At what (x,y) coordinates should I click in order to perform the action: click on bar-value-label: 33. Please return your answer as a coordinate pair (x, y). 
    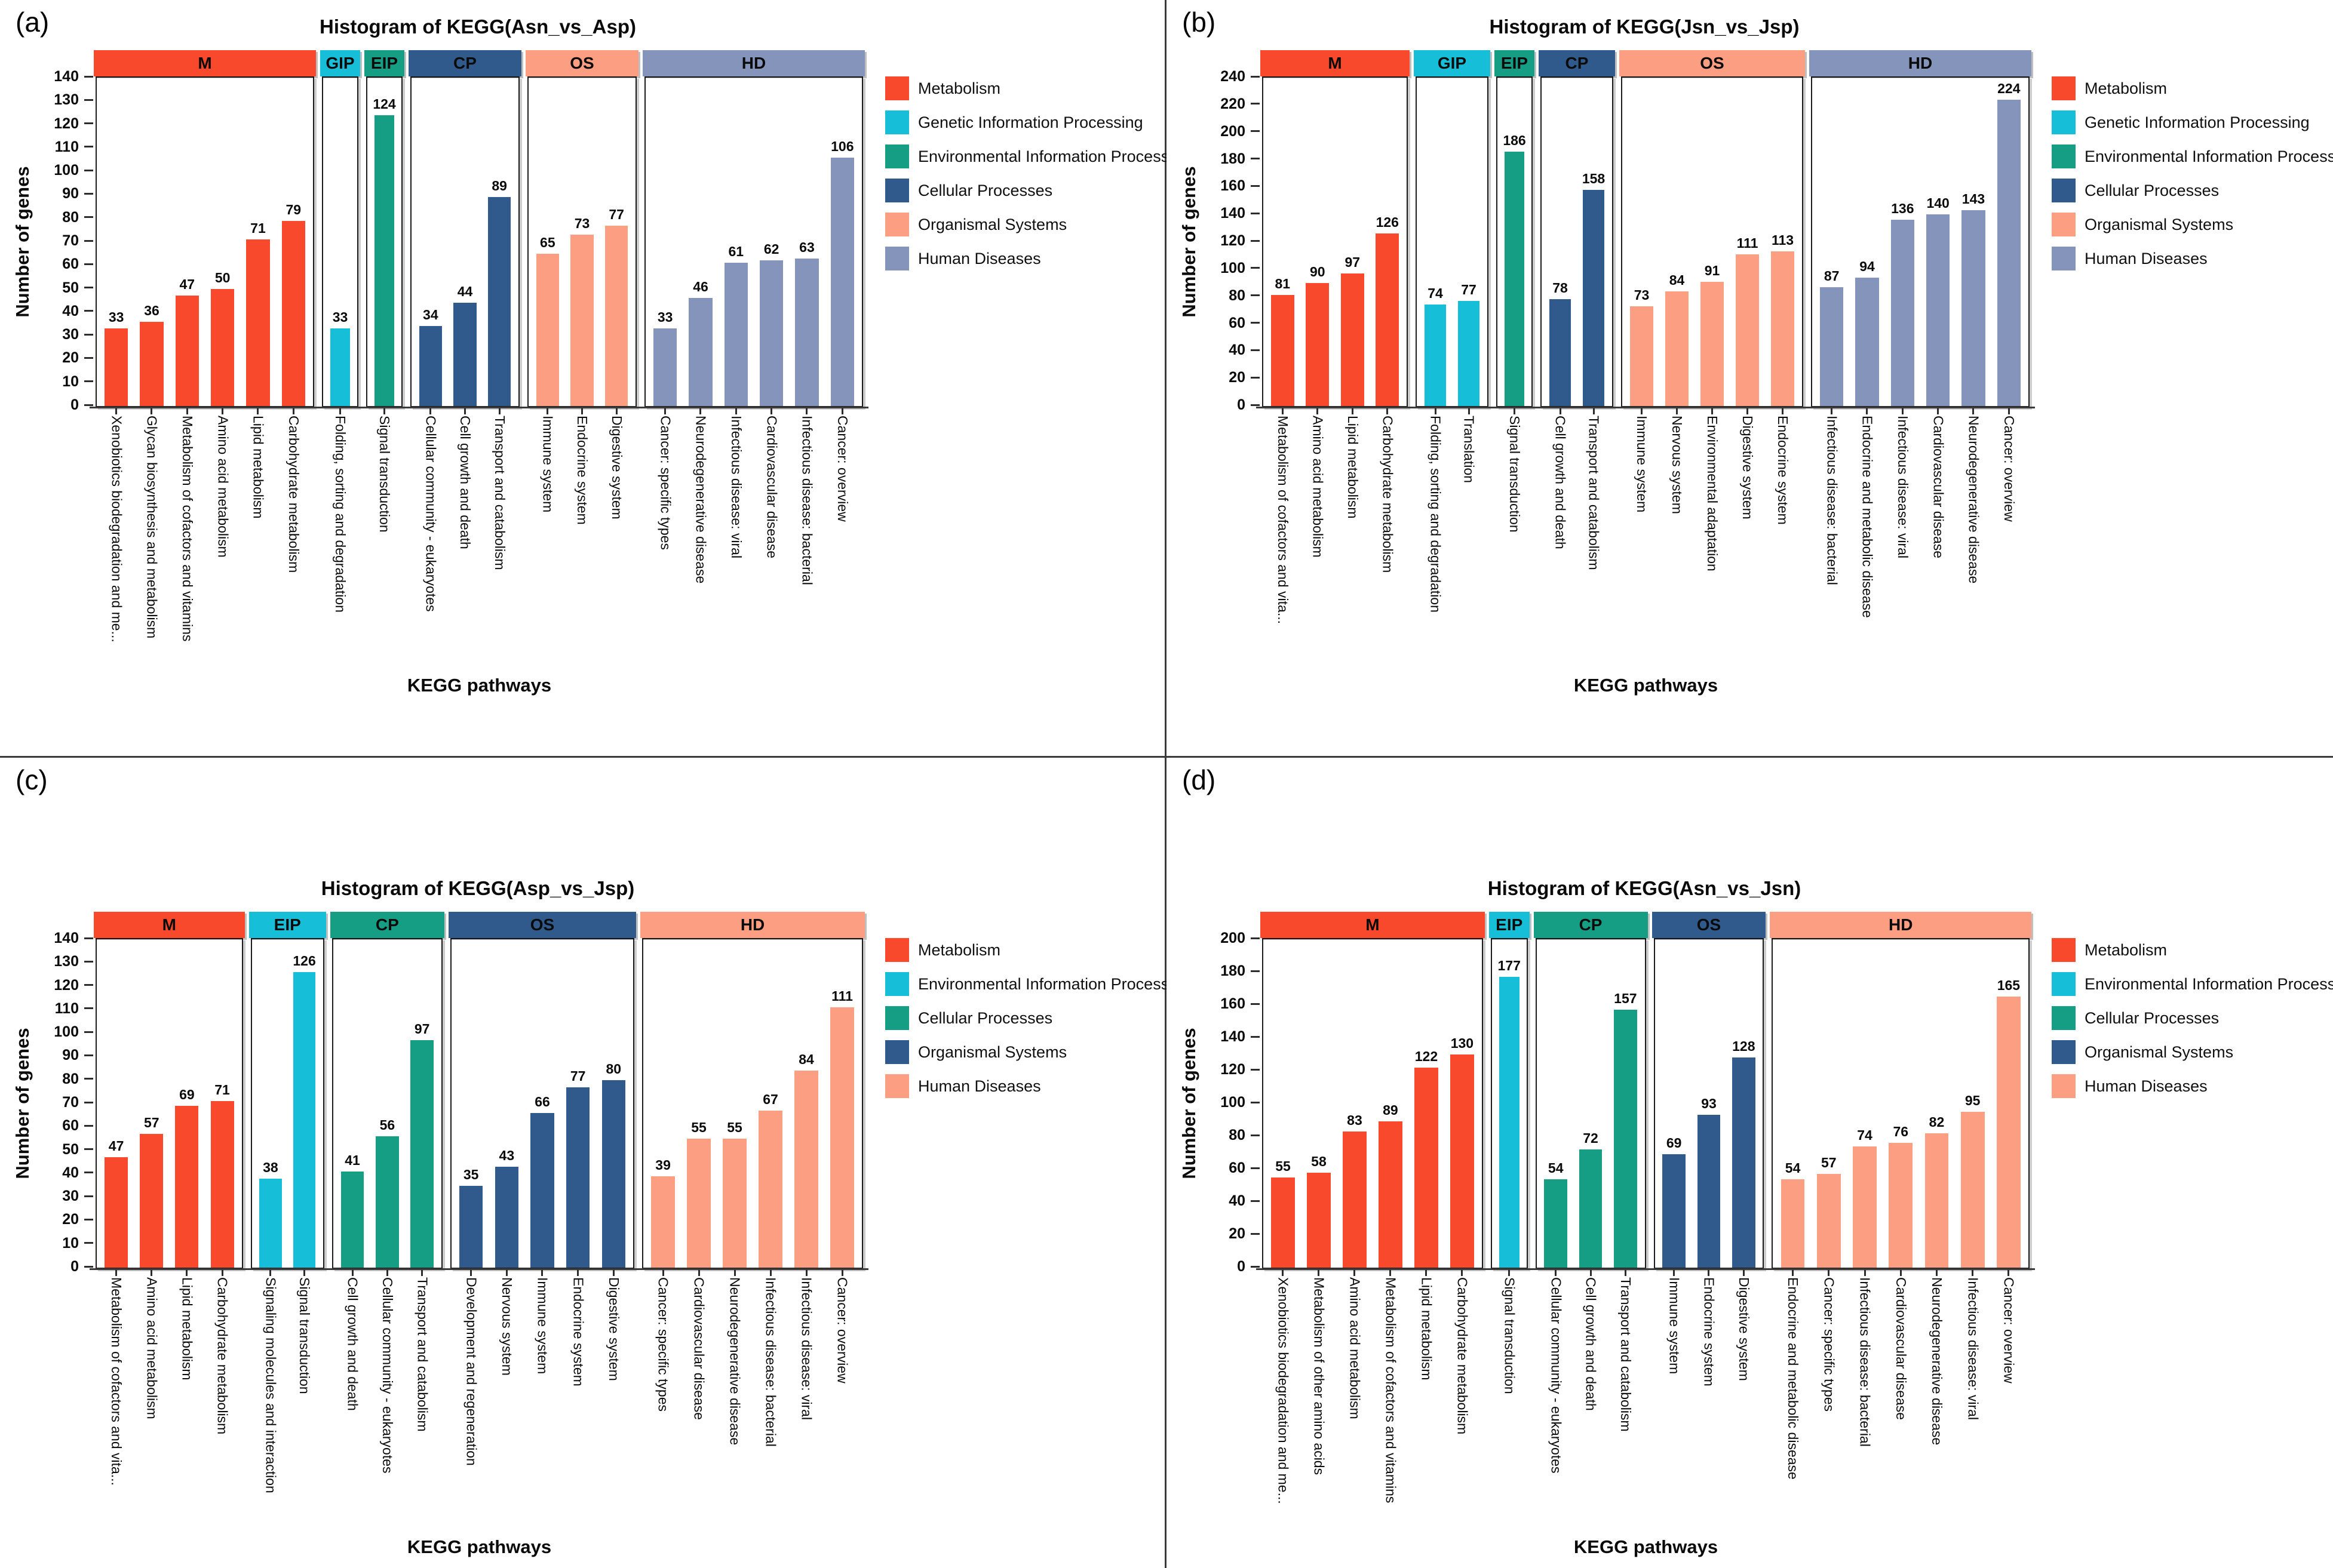
    Looking at the image, I should click on (116, 317).